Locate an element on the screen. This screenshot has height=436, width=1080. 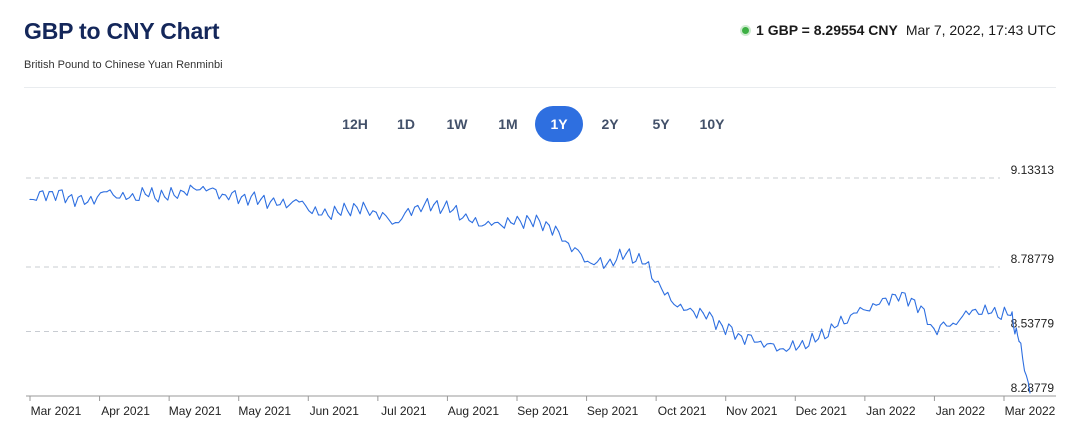
page-subtitle: British Pound to Chinese Yuan Renminbi is located at coordinates (123, 65).